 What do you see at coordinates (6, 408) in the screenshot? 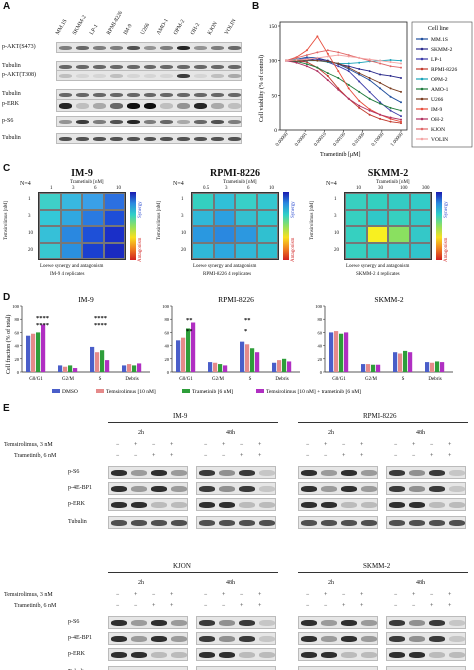
I see `panel-label-e: E` at bounding box center [6, 408].